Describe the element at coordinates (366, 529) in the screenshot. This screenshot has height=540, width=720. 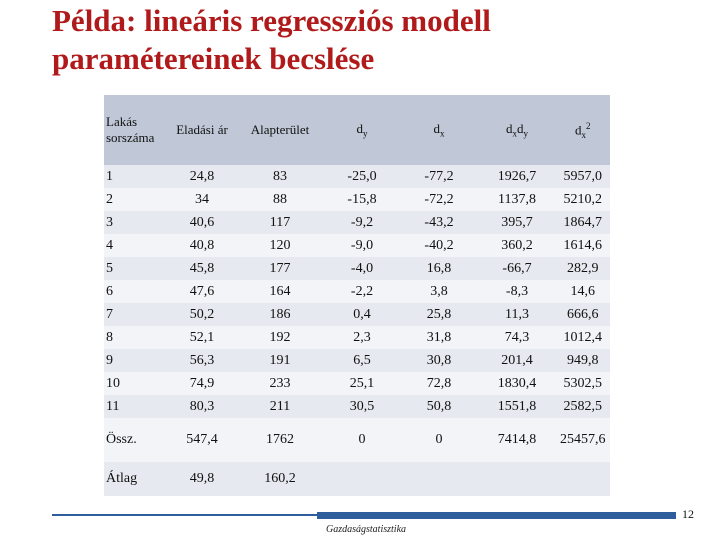
I see `footer-course-name: Gazdaságstatisztika` at that location.